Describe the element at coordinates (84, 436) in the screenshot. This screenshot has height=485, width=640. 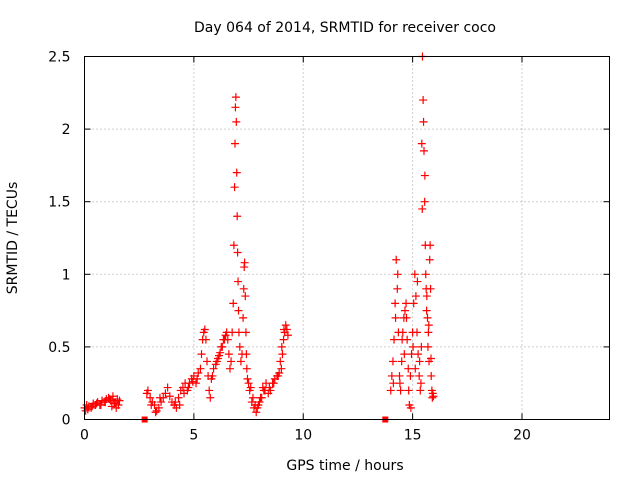
I see `x-tick-label: 0` at that location.